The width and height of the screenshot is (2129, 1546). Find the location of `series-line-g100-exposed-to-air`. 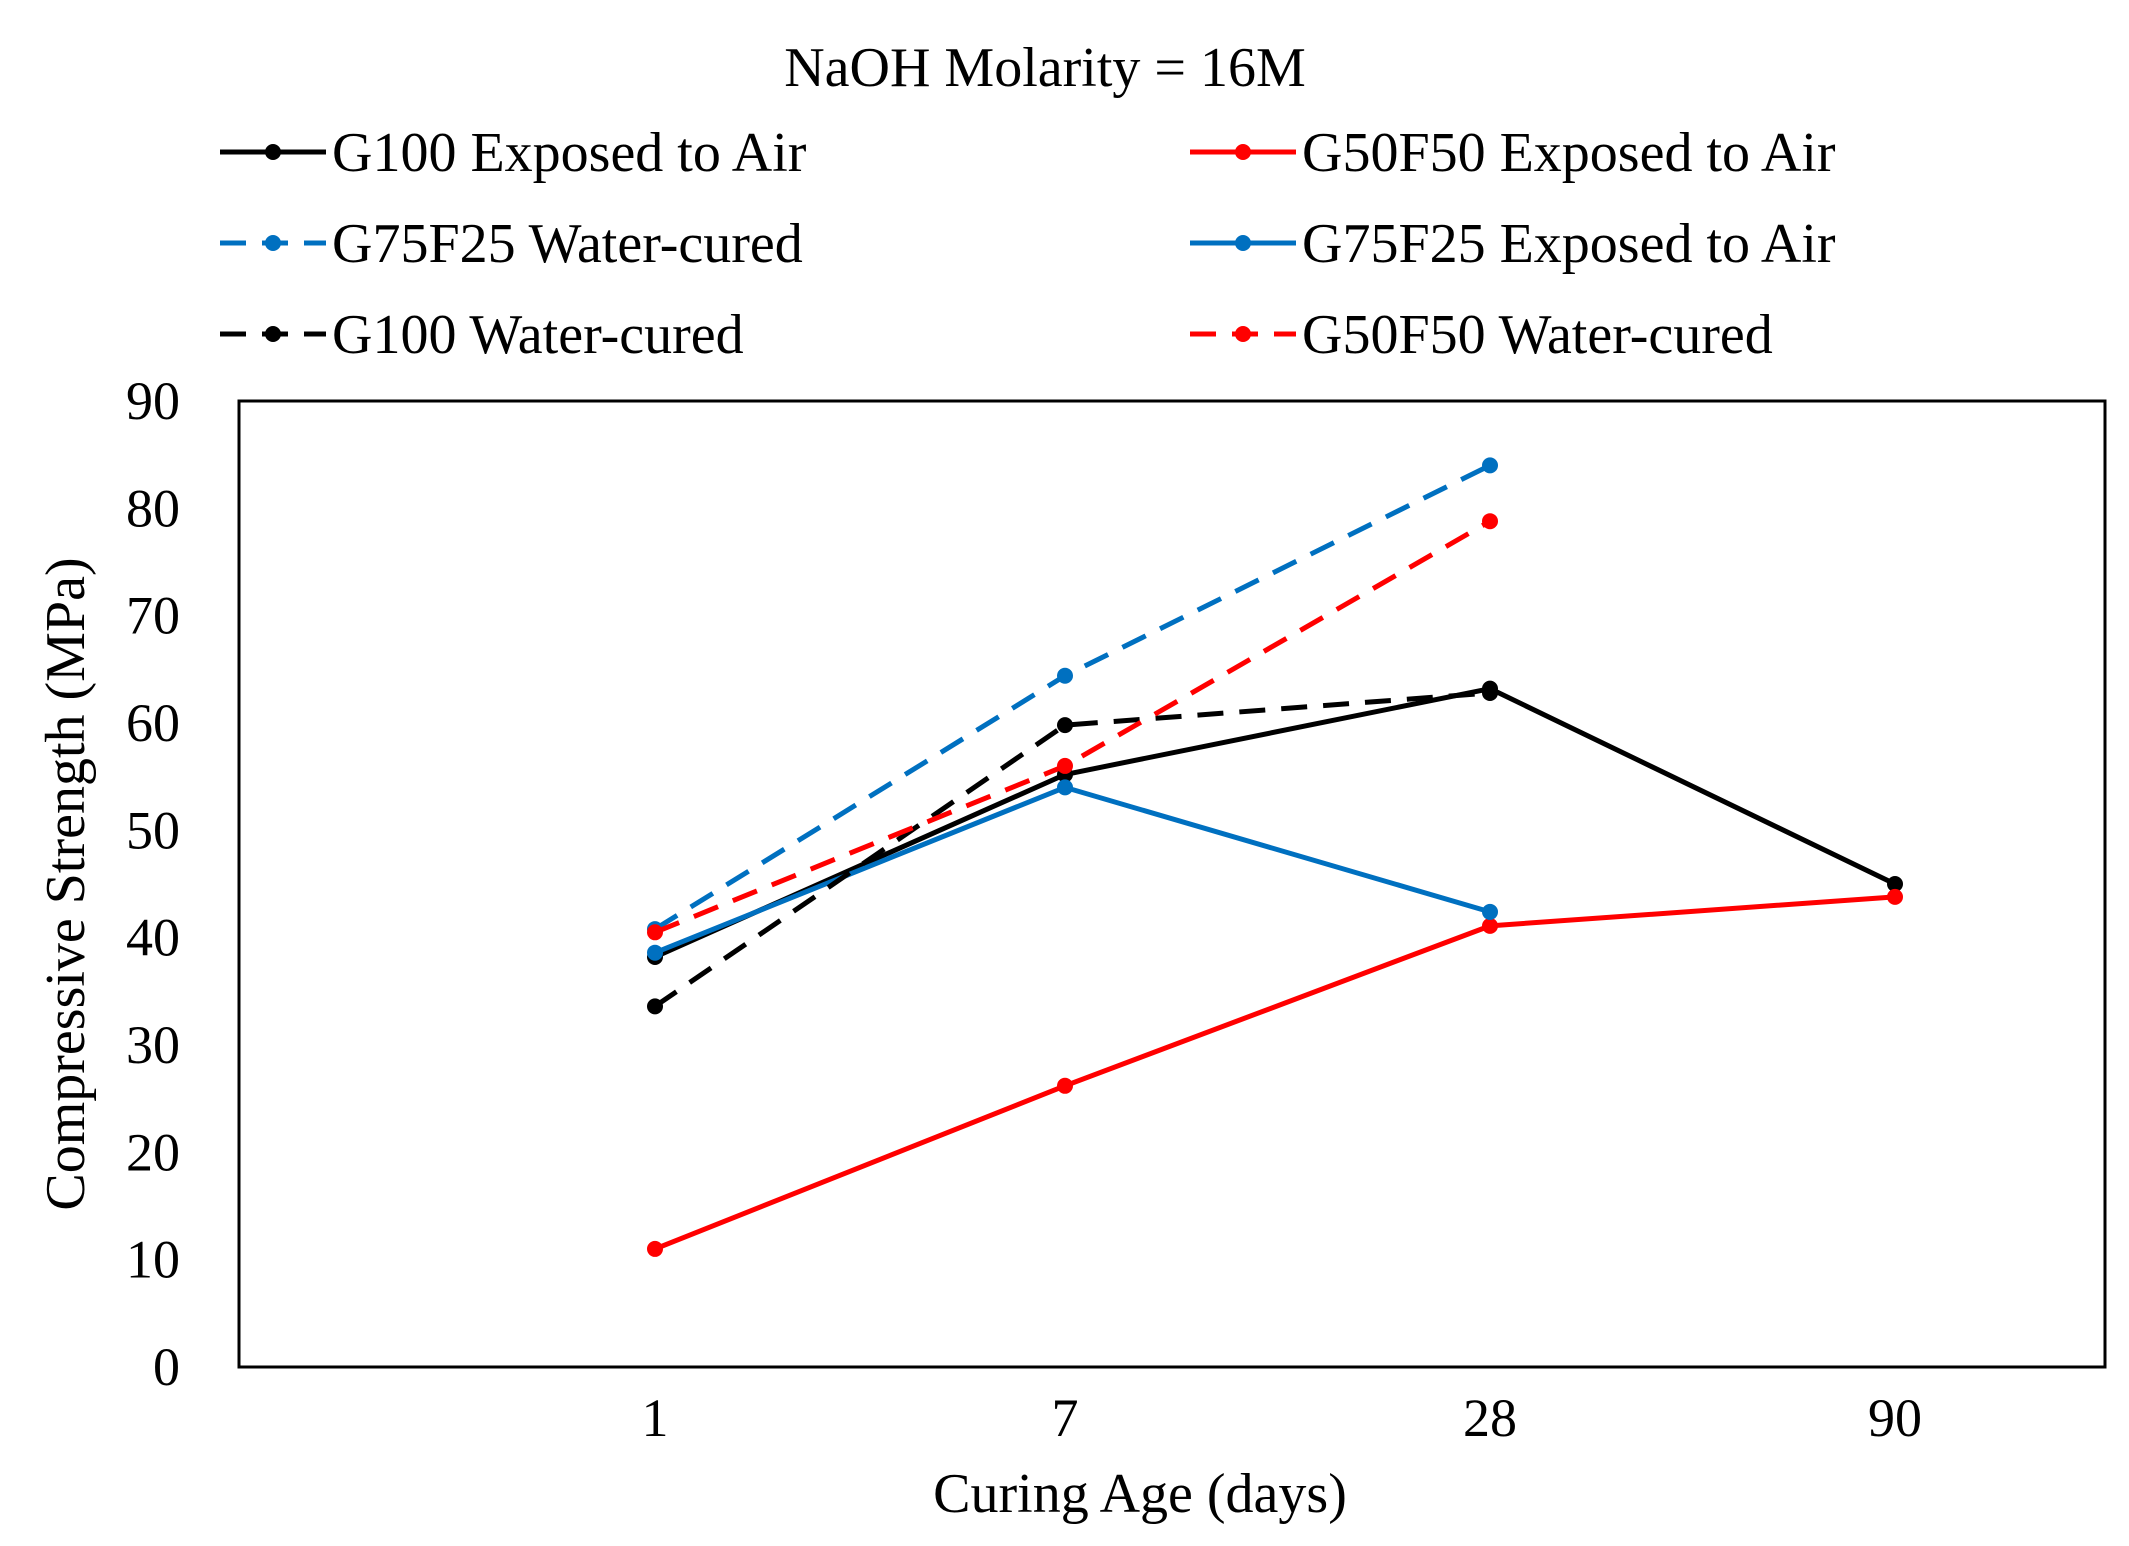

series-line-g100-exposed-to-air is located at coordinates (1275, 823).